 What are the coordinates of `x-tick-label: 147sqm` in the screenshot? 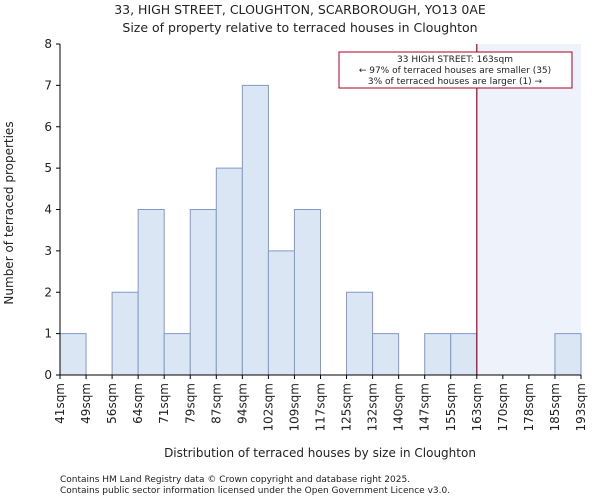 It's located at (425, 407).